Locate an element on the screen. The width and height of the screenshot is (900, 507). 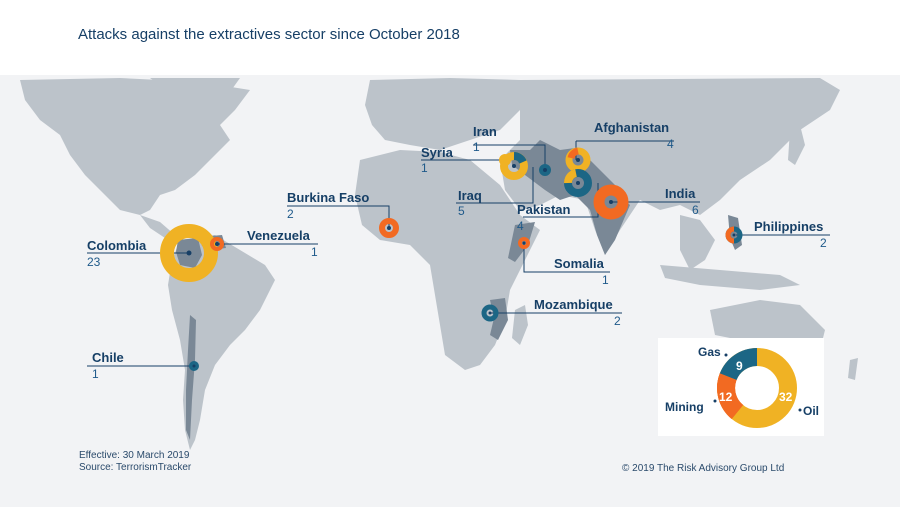
gas-slice is located at coordinates (738, 364).